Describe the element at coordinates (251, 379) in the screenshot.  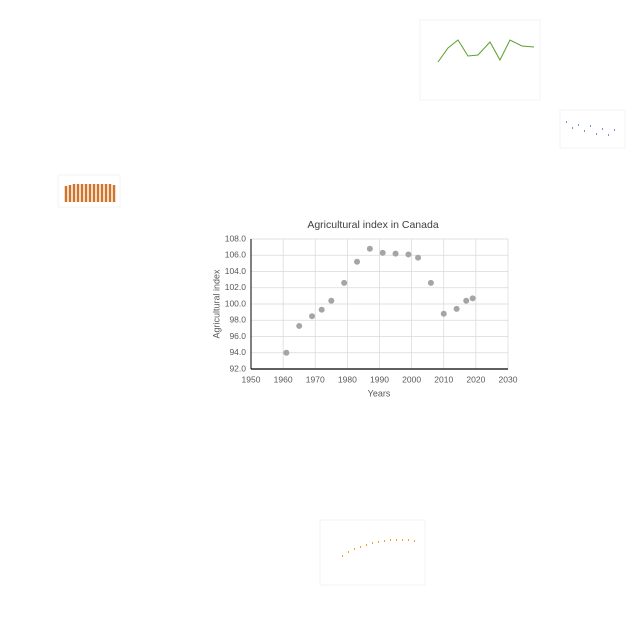
I see `x-tick-label: 1950` at that location.